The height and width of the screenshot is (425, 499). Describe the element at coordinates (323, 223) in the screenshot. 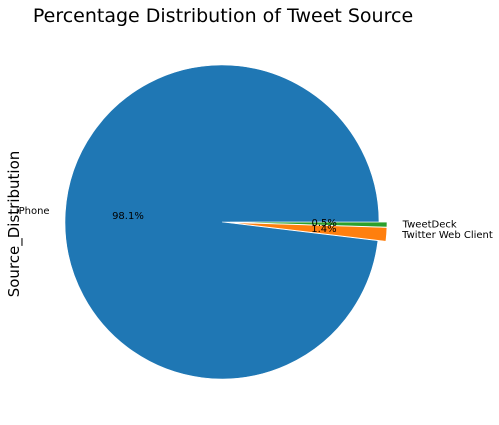

I see `pie-percent-label-tweetdeck: 0.5%` at that location.